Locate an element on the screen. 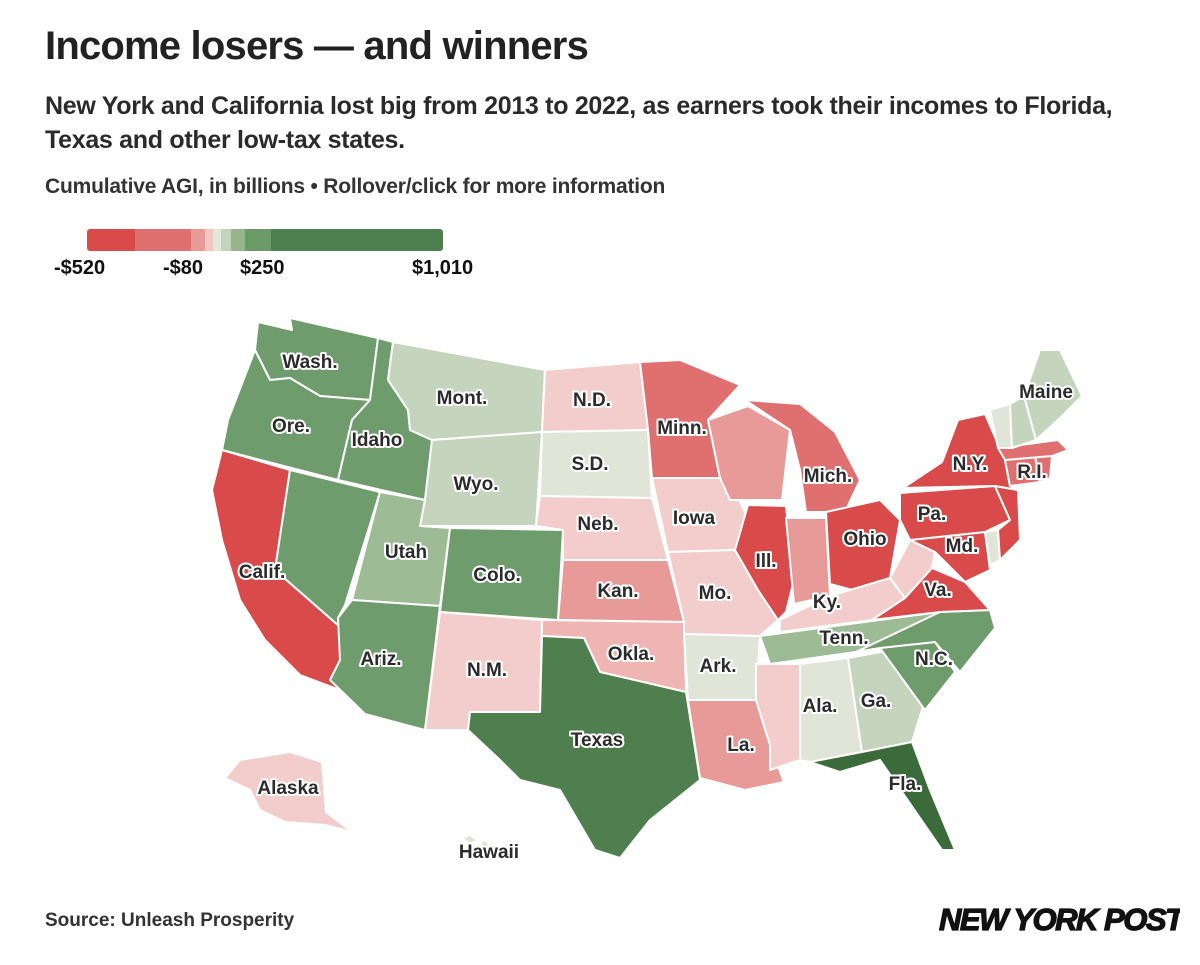 The width and height of the screenshot is (1200, 965). scale-label-min: -$520 is located at coordinates (80, 268).